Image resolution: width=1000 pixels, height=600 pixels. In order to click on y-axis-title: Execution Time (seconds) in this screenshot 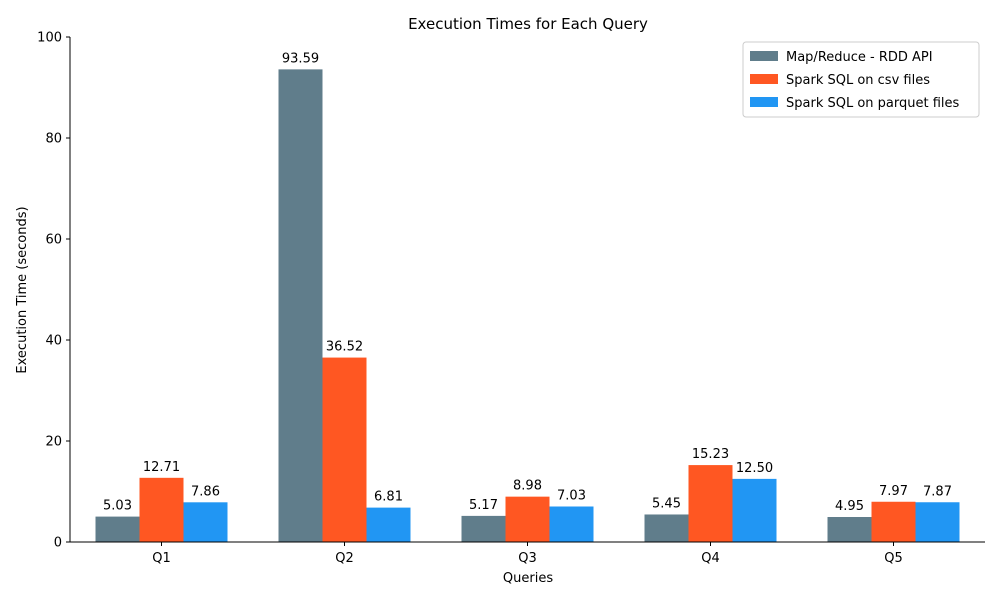, I will do `click(22, 289)`.